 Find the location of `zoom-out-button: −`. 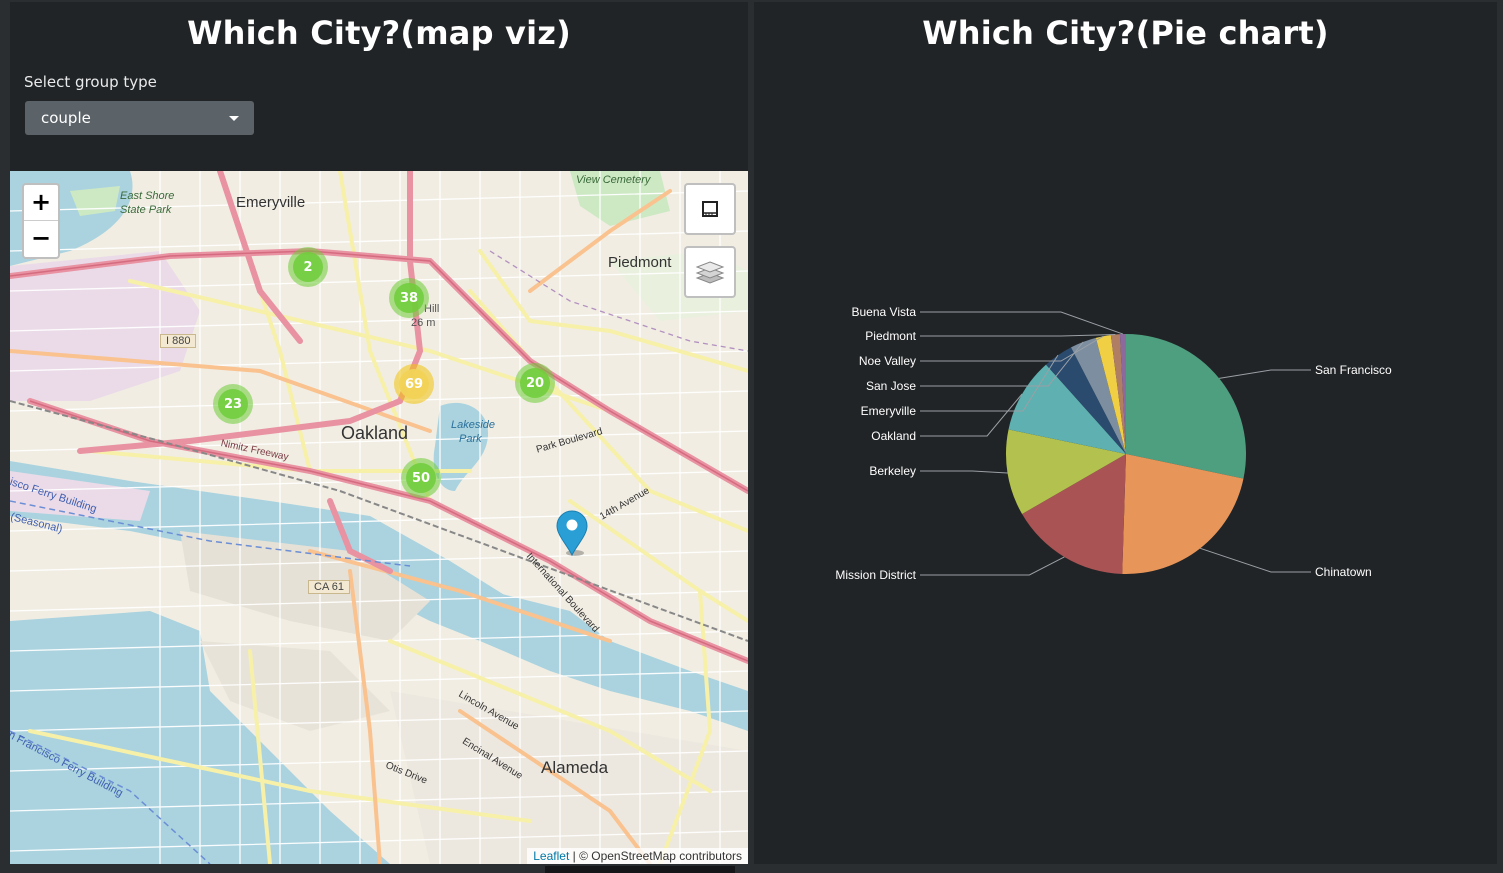

zoom-out-button: − is located at coordinates (41, 238).